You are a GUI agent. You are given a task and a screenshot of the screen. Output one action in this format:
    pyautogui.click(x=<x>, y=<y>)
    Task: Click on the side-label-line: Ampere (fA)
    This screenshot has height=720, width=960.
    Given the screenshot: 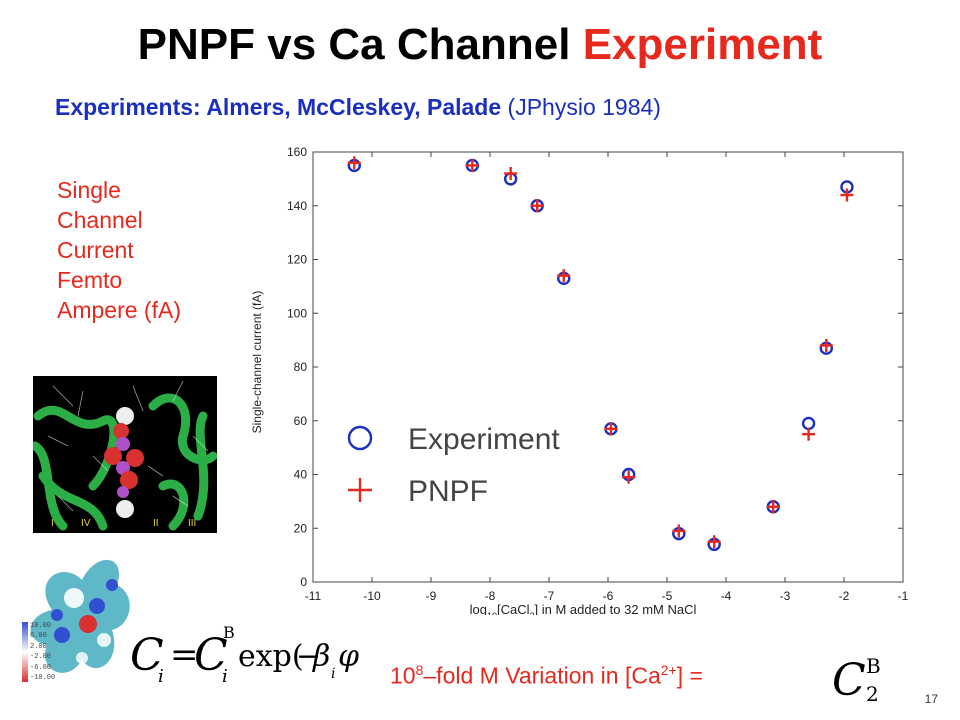 What is the action you would take?
    pyautogui.click(x=119, y=310)
    